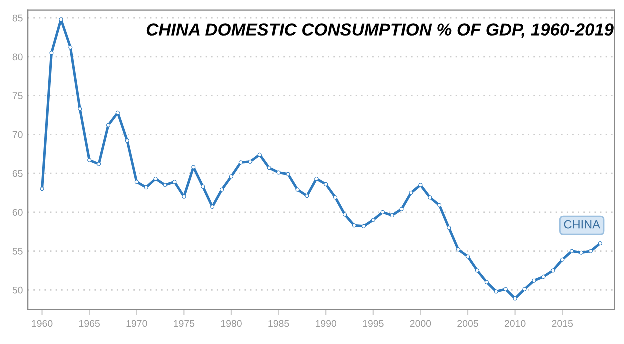 The image size is (624, 344). I want to click on y-tick-label: 85, so click(17, 18).